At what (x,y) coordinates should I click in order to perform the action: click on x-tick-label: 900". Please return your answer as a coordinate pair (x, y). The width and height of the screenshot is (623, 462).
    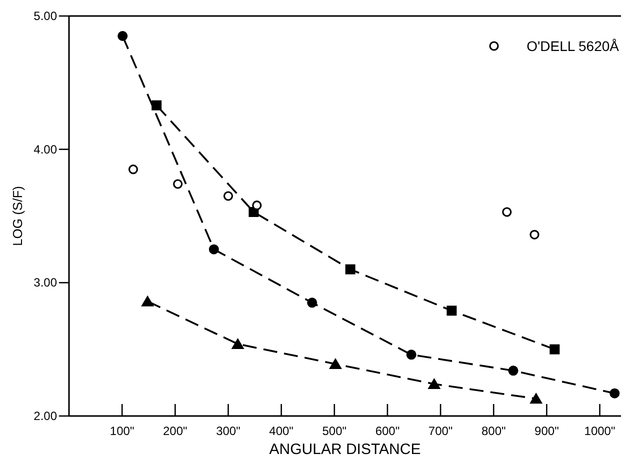
    Looking at the image, I should click on (546, 431).